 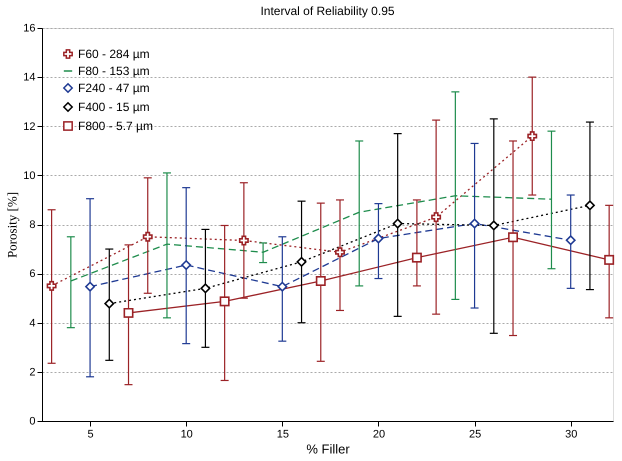 I want to click on legend-label: F60 - 284 µm, so click(x=114, y=54).